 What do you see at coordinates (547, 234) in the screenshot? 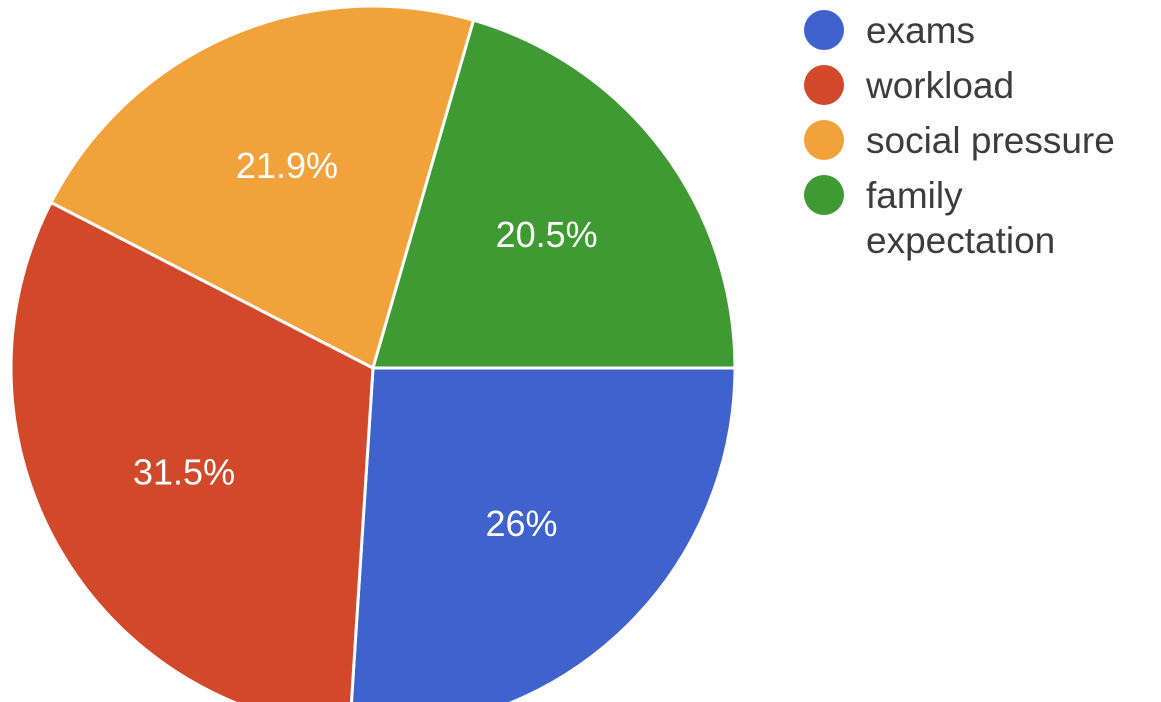
I see `slice-label-family-expectation: 20.5%` at bounding box center [547, 234].